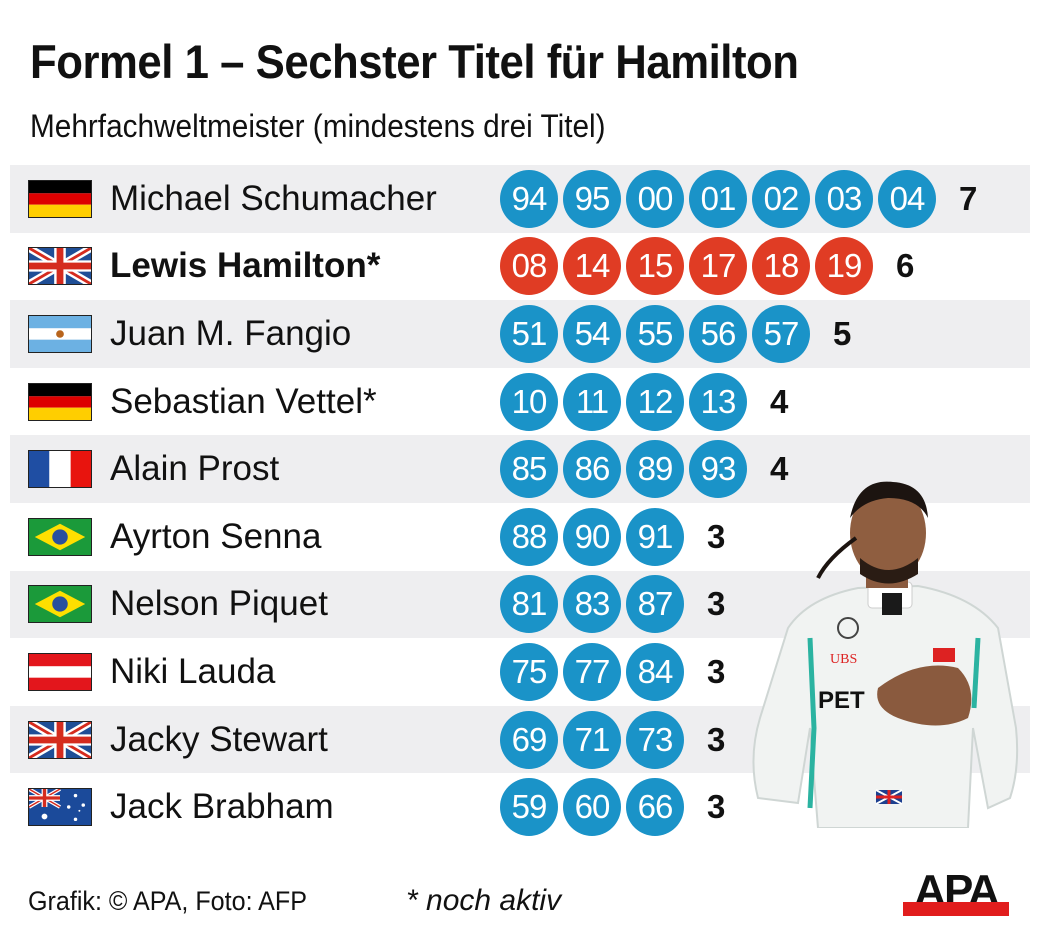 The image size is (1040, 948). What do you see at coordinates (655, 604) in the screenshot?
I see `year-bubble: 87` at bounding box center [655, 604].